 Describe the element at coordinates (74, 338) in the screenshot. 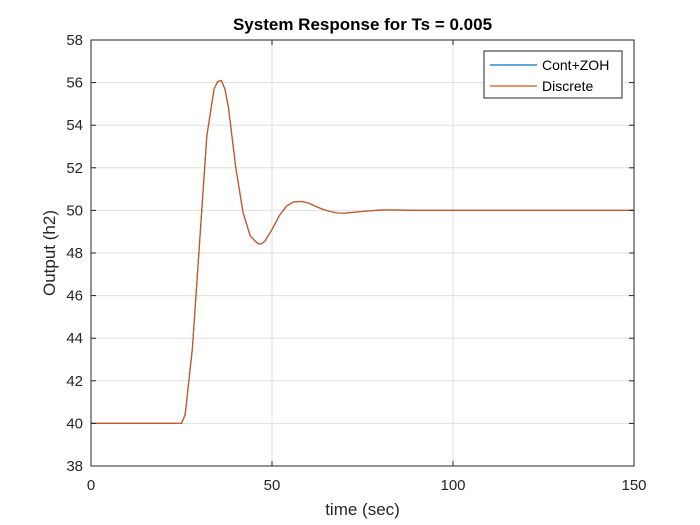

I see `y-tick-label: 44` at that location.